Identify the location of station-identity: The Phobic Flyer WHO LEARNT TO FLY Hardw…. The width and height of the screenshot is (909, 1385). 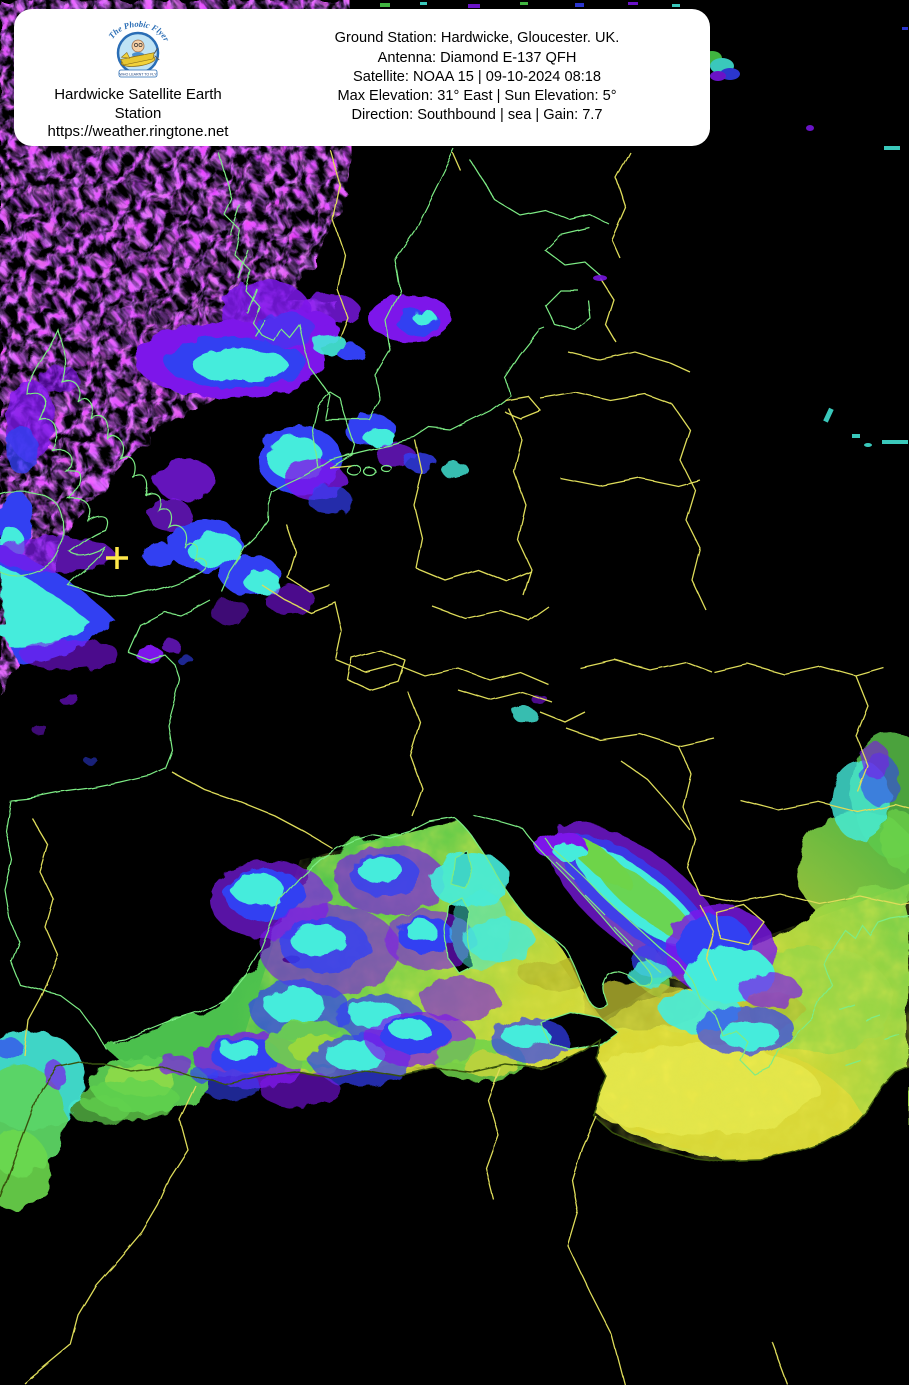
(138, 77).